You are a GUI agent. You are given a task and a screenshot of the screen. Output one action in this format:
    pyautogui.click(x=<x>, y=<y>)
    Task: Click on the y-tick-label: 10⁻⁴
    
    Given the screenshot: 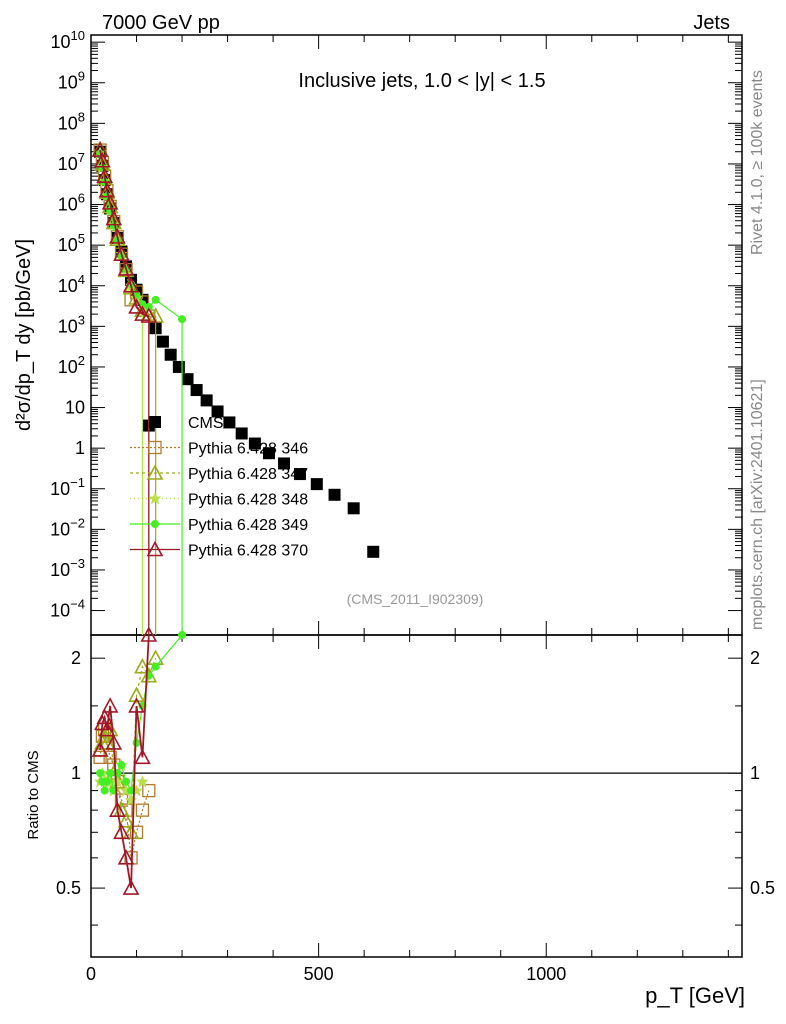 What is the action you would take?
    pyautogui.click(x=67, y=609)
    